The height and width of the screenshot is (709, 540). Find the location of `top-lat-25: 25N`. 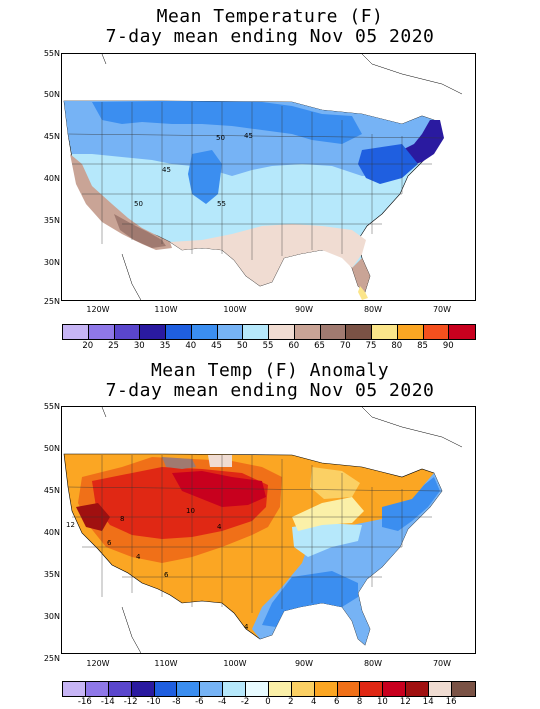

top-lat-25: 25N is located at coordinates (51, 301).